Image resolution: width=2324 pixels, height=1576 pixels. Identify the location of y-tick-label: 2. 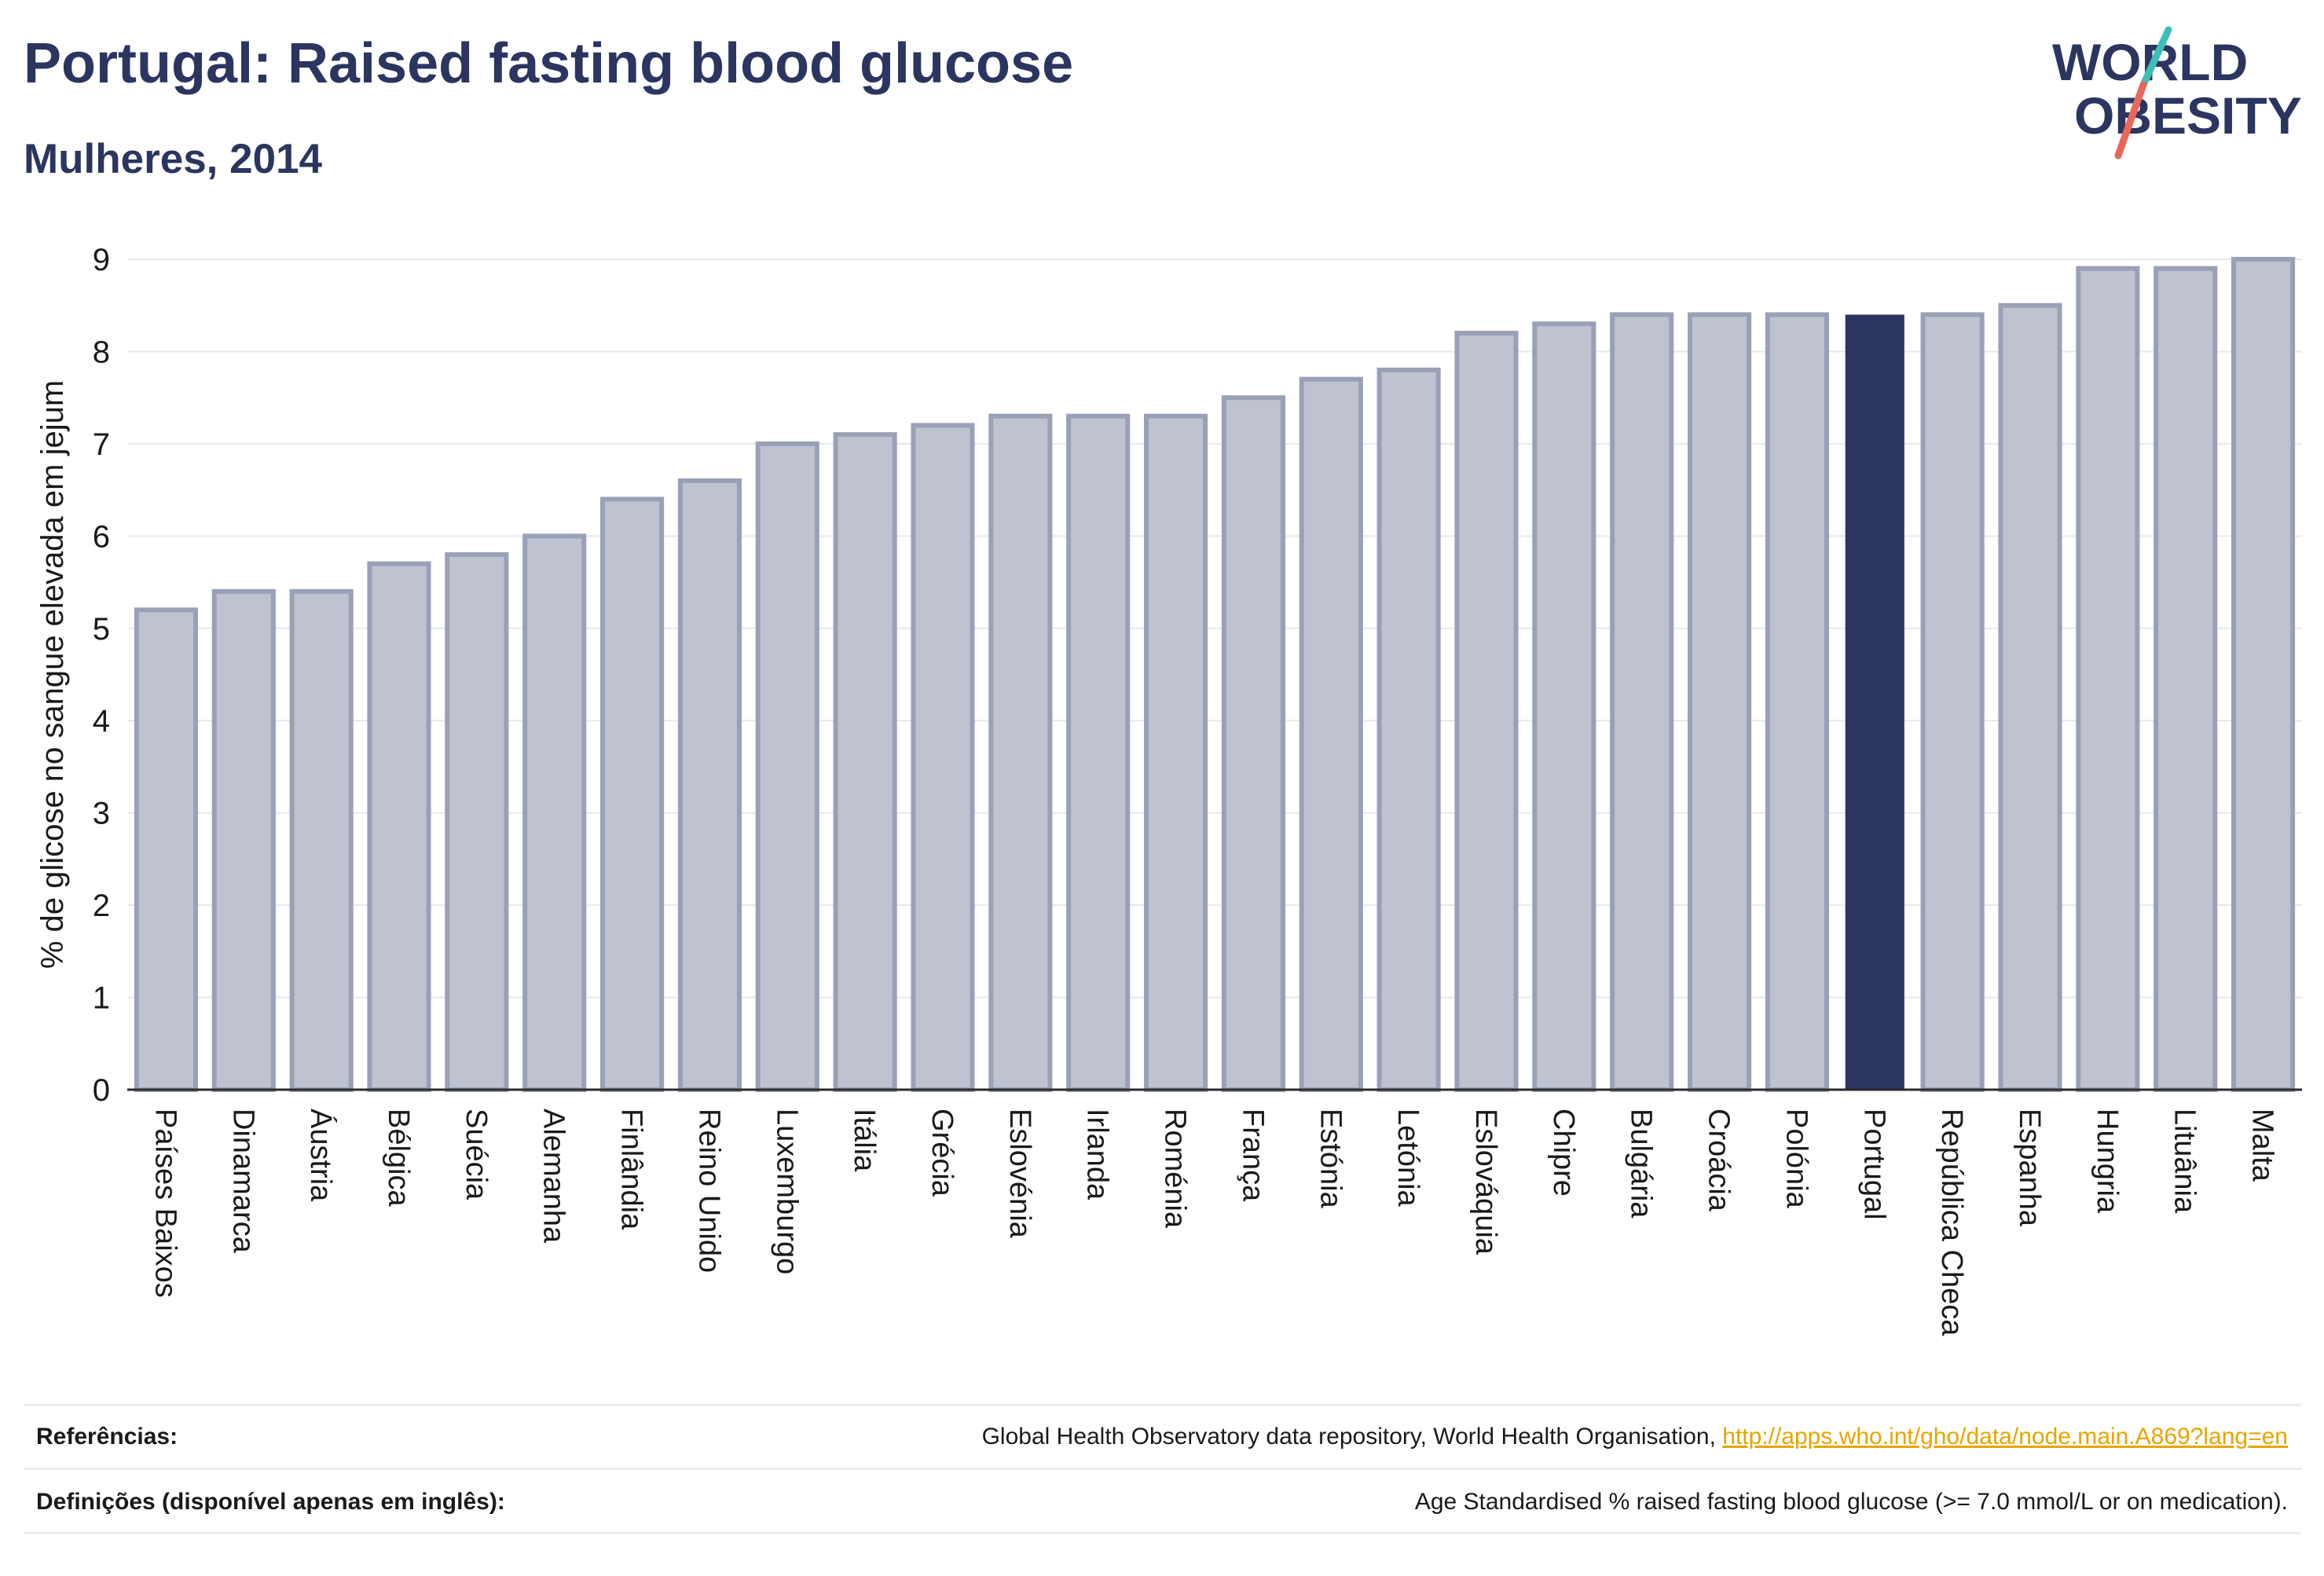
(101, 906).